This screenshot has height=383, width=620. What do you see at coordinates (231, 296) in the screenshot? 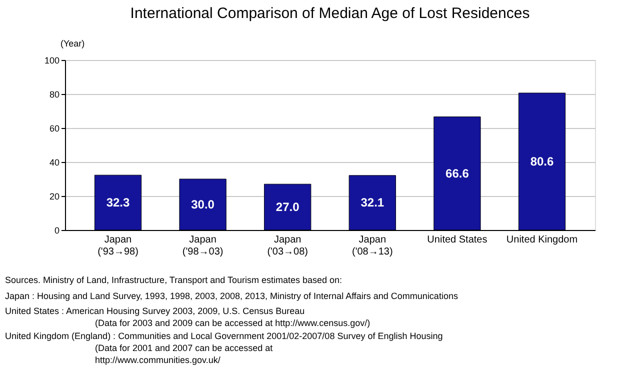
I see `text: Japan : Housing and Land Survey, 1993, 1998, 2003, 2008, 2013, Ministry of Internal Affairs and Communications` at bounding box center [231, 296].